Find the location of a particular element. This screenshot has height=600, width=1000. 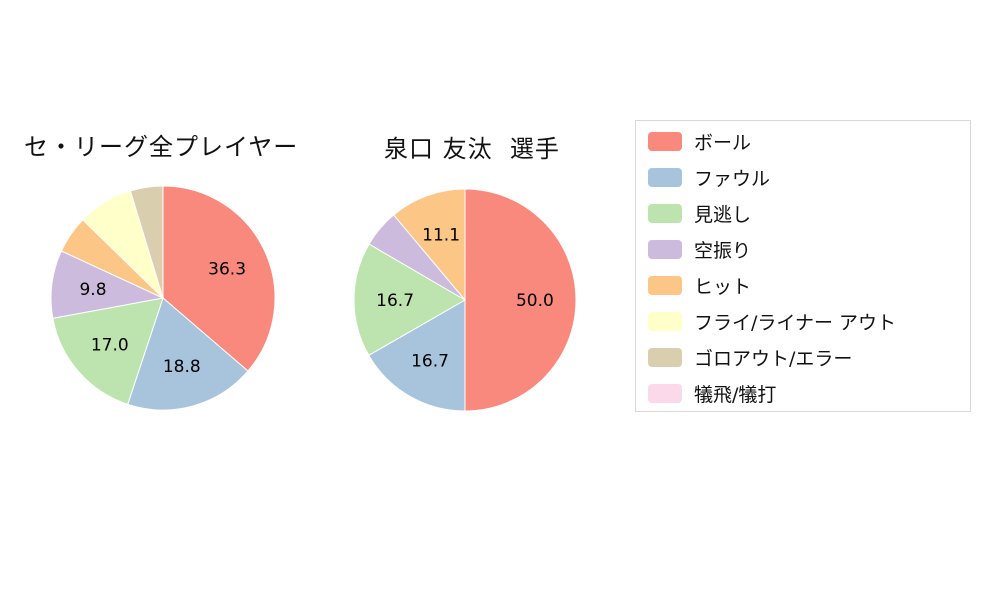

legend-item-label: ファウル is located at coordinates (732, 178).